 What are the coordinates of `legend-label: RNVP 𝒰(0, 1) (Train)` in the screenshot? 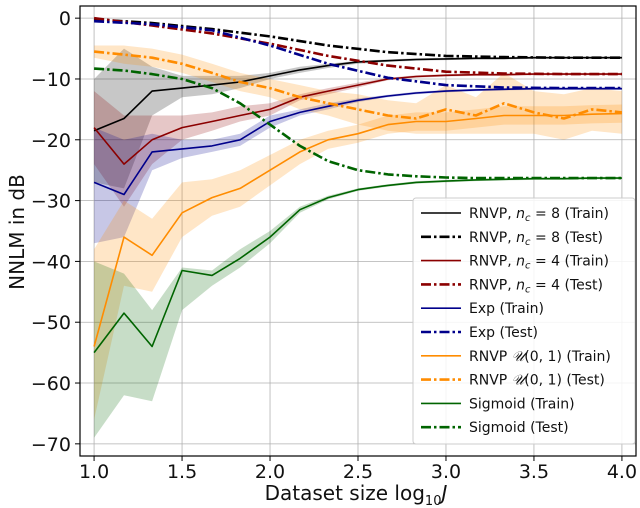 It's located at (540, 357).